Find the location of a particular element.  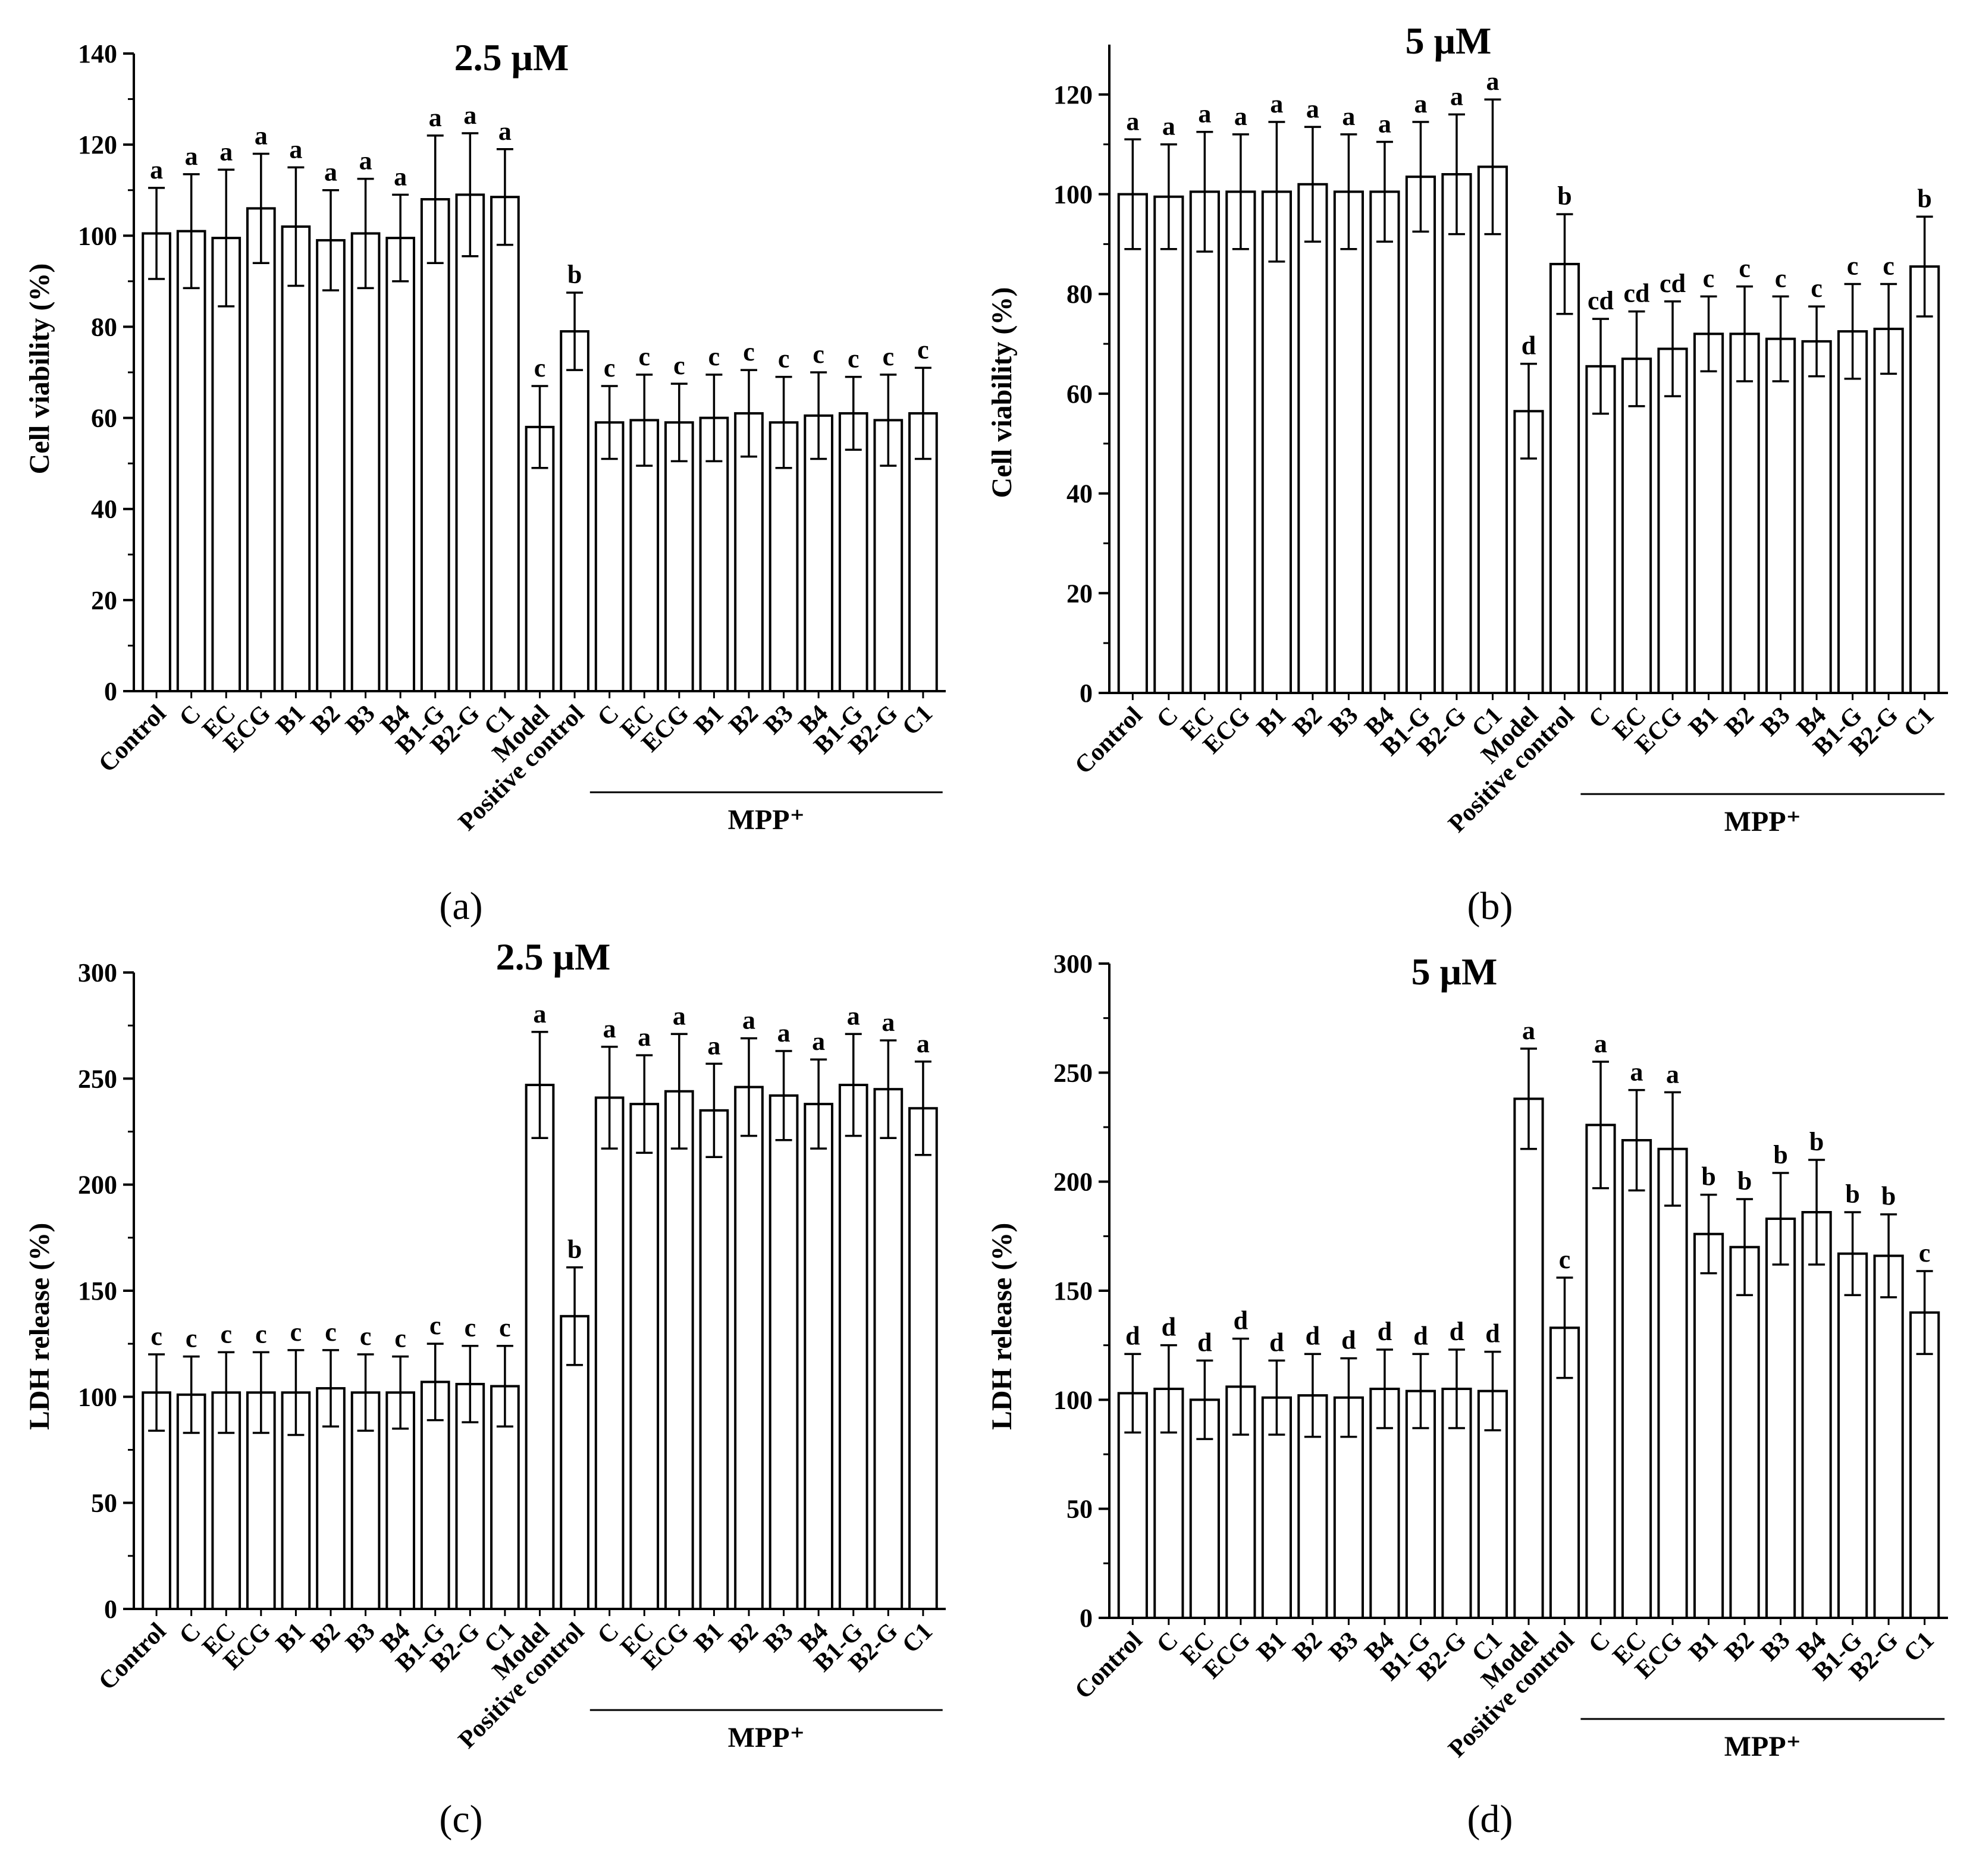

y-tick-label: 0 is located at coordinates (1086, 693).